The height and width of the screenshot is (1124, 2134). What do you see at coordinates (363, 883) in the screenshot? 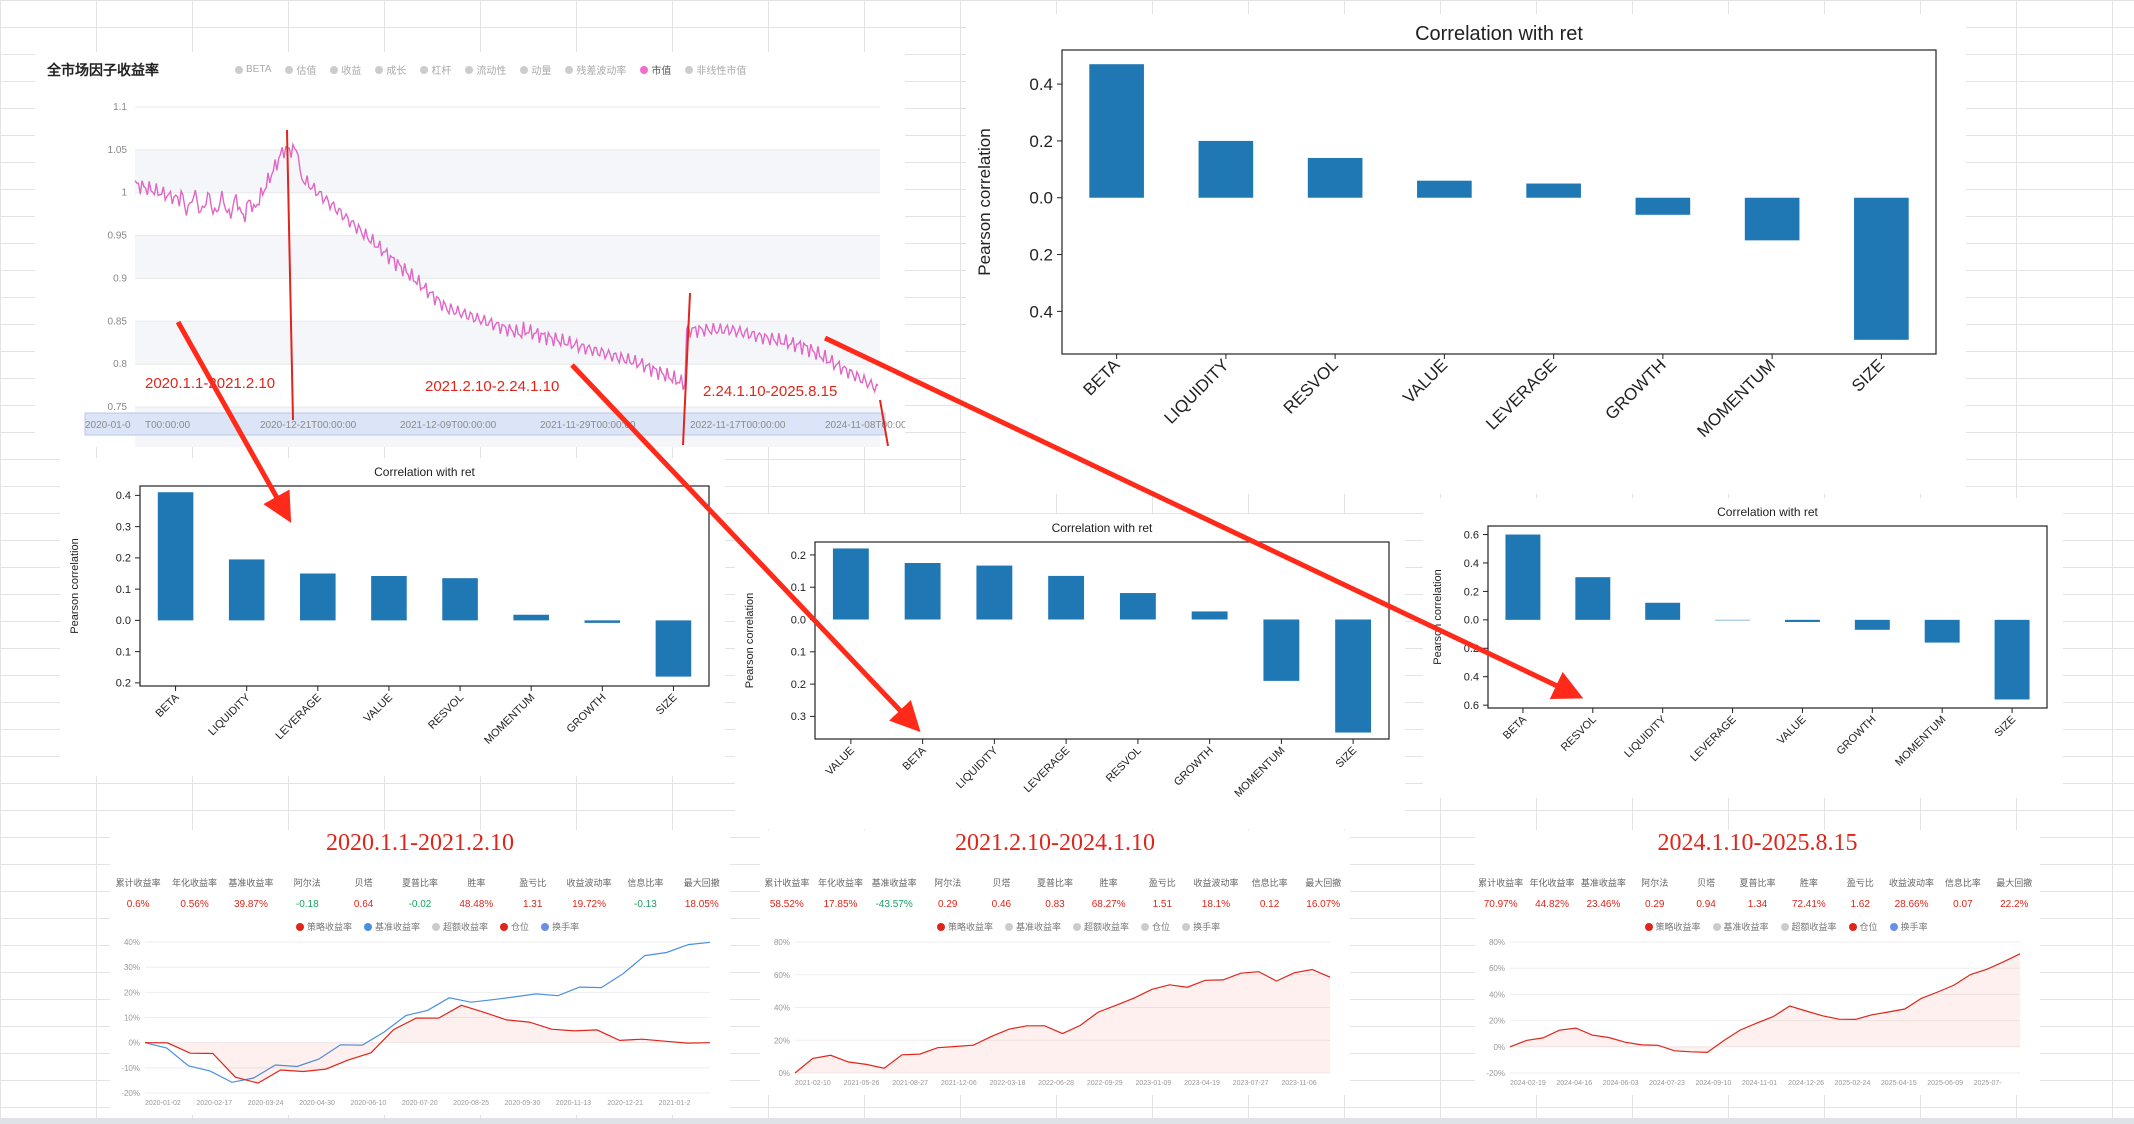
I see `stat-label: 贝塔` at bounding box center [363, 883].